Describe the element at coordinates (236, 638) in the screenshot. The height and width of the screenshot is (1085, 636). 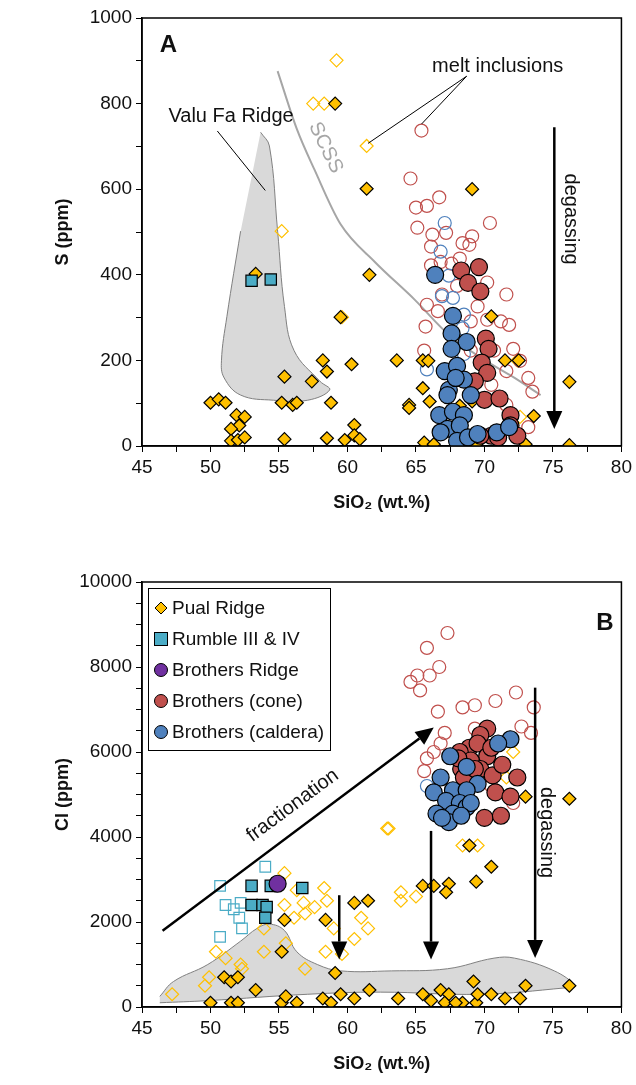
I see `legend-label: Rumble III & IV` at that location.